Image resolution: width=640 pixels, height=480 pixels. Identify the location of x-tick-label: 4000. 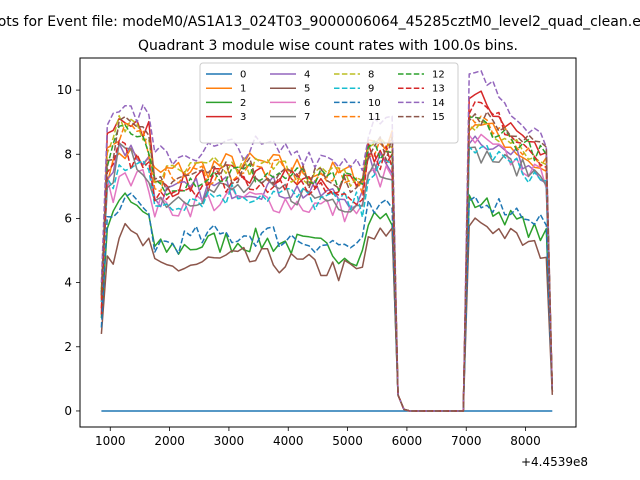
(288, 441).